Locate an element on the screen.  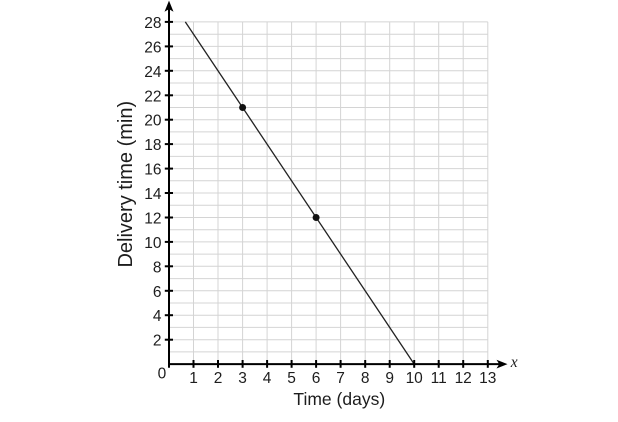
svg-text: 1 is located at coordinates (193, 378).